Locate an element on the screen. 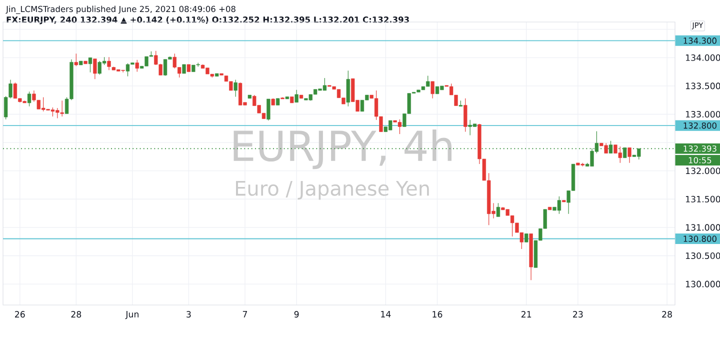  x-tick-label: 7 is located at coordinates (244, 314).